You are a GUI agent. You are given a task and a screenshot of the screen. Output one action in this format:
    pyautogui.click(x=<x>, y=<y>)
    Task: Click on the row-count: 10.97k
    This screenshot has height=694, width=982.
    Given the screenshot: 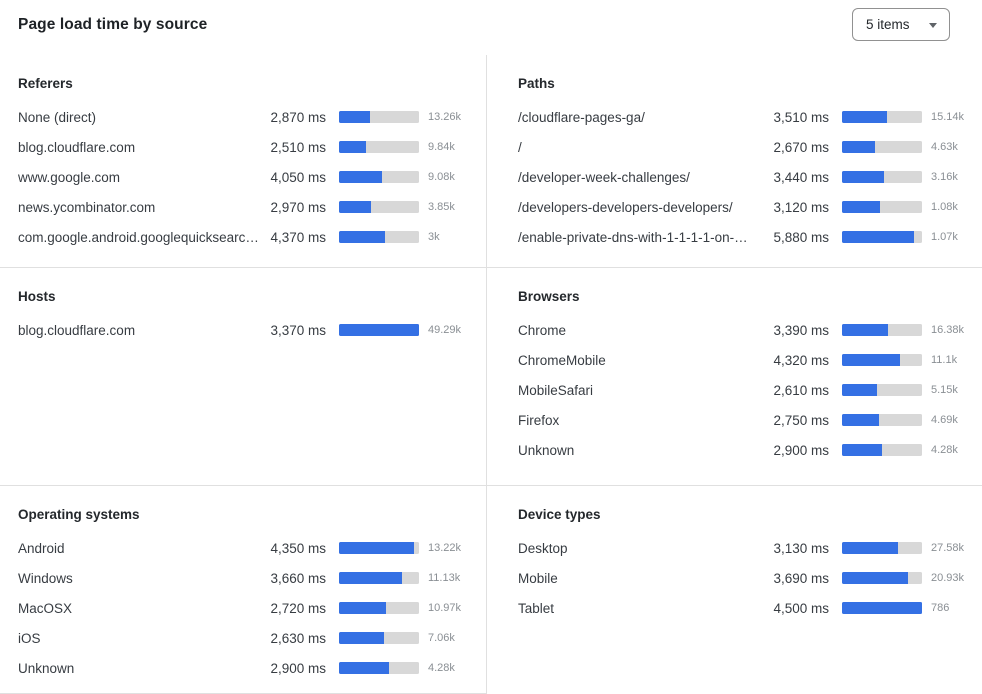 What is the action you would take?
    pyautogui.click(x=445, y=608)
    